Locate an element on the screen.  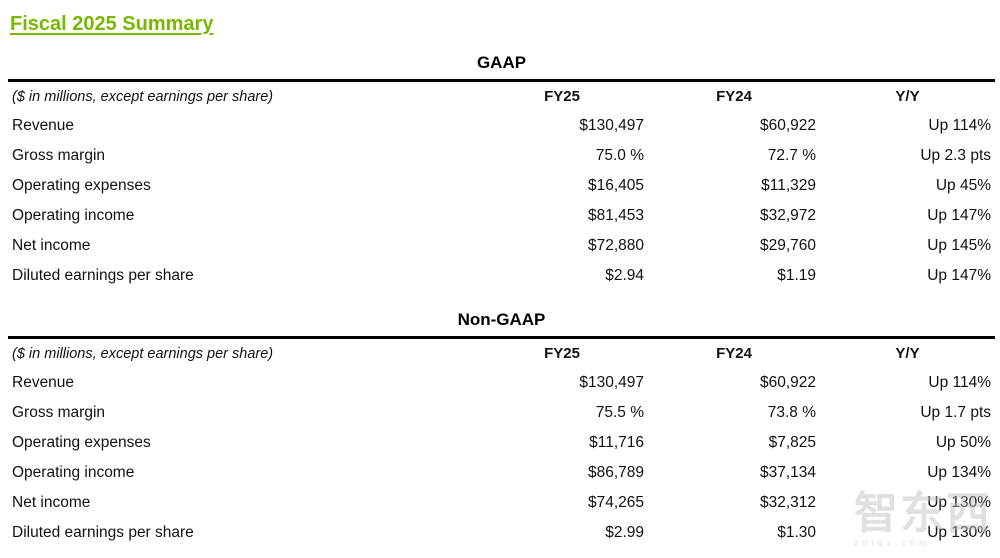
yy-value: Up 145% is located at coordinates (959, 245).